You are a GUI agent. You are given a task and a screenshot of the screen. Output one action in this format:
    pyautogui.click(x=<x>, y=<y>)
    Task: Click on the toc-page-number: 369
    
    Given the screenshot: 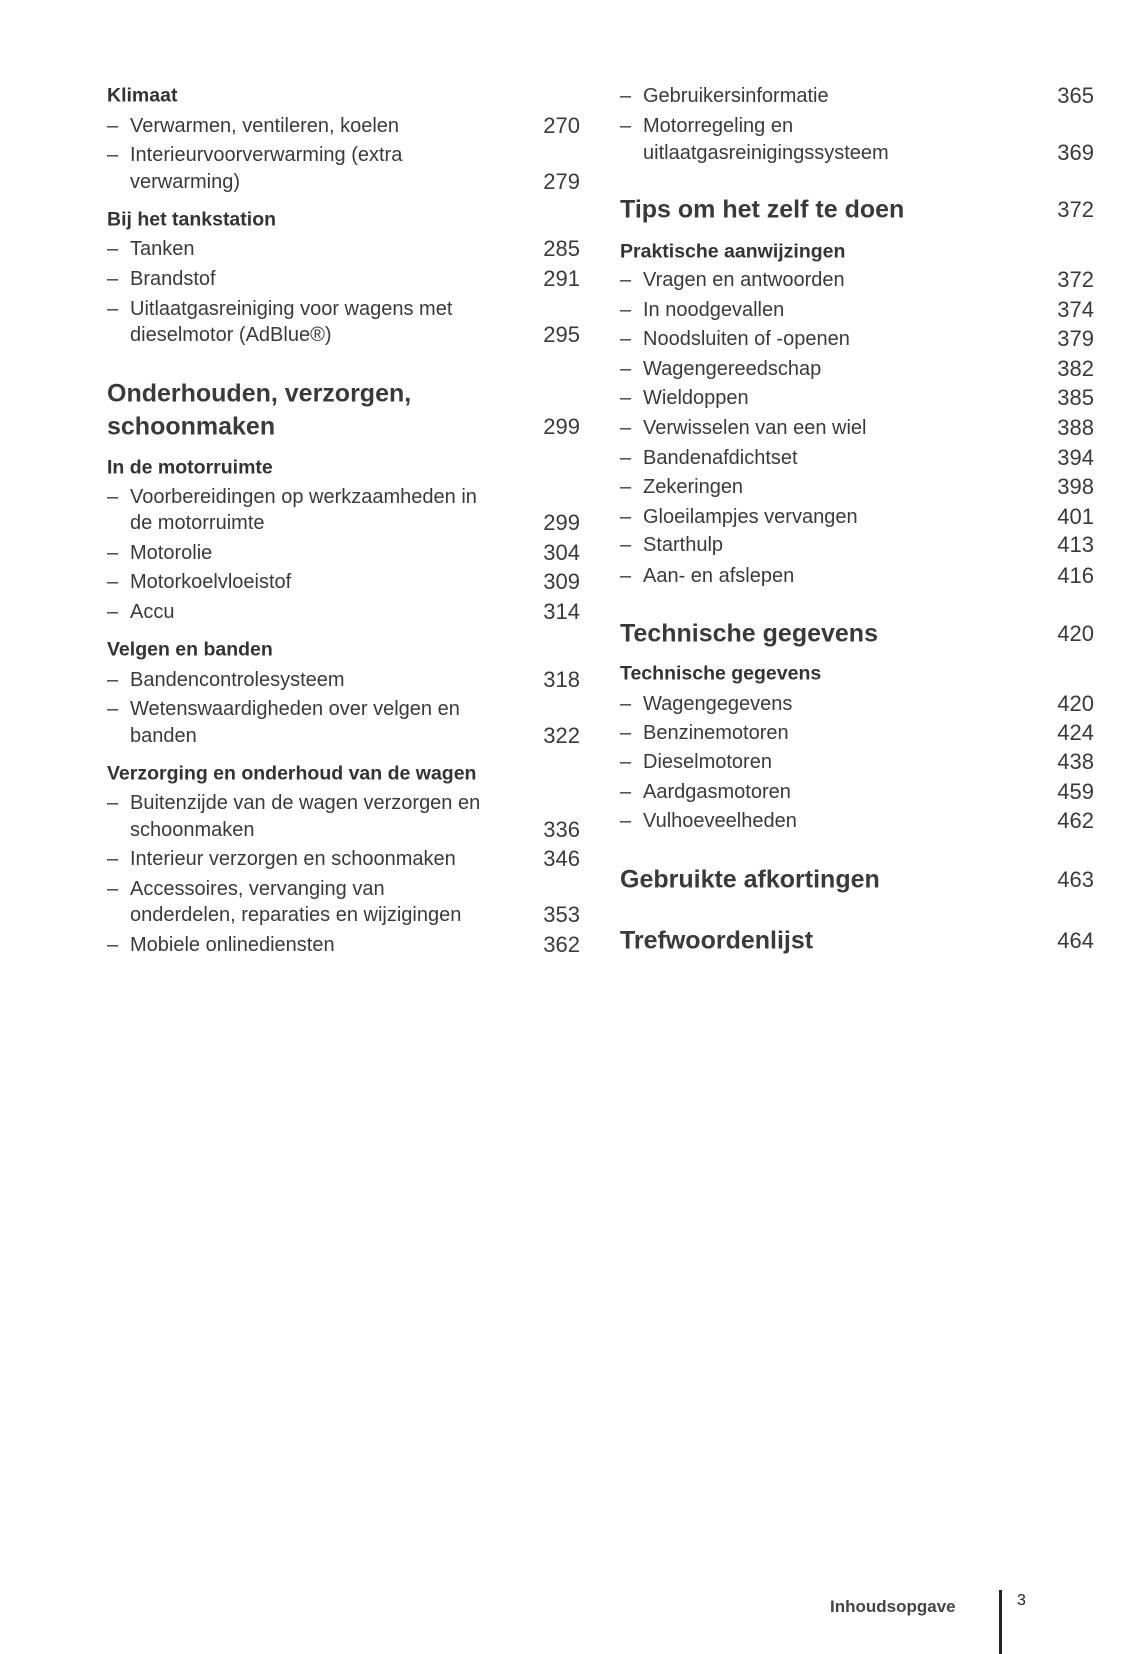 What is the action you would take?
    pyautogui.click(x=1075, y=152)
    